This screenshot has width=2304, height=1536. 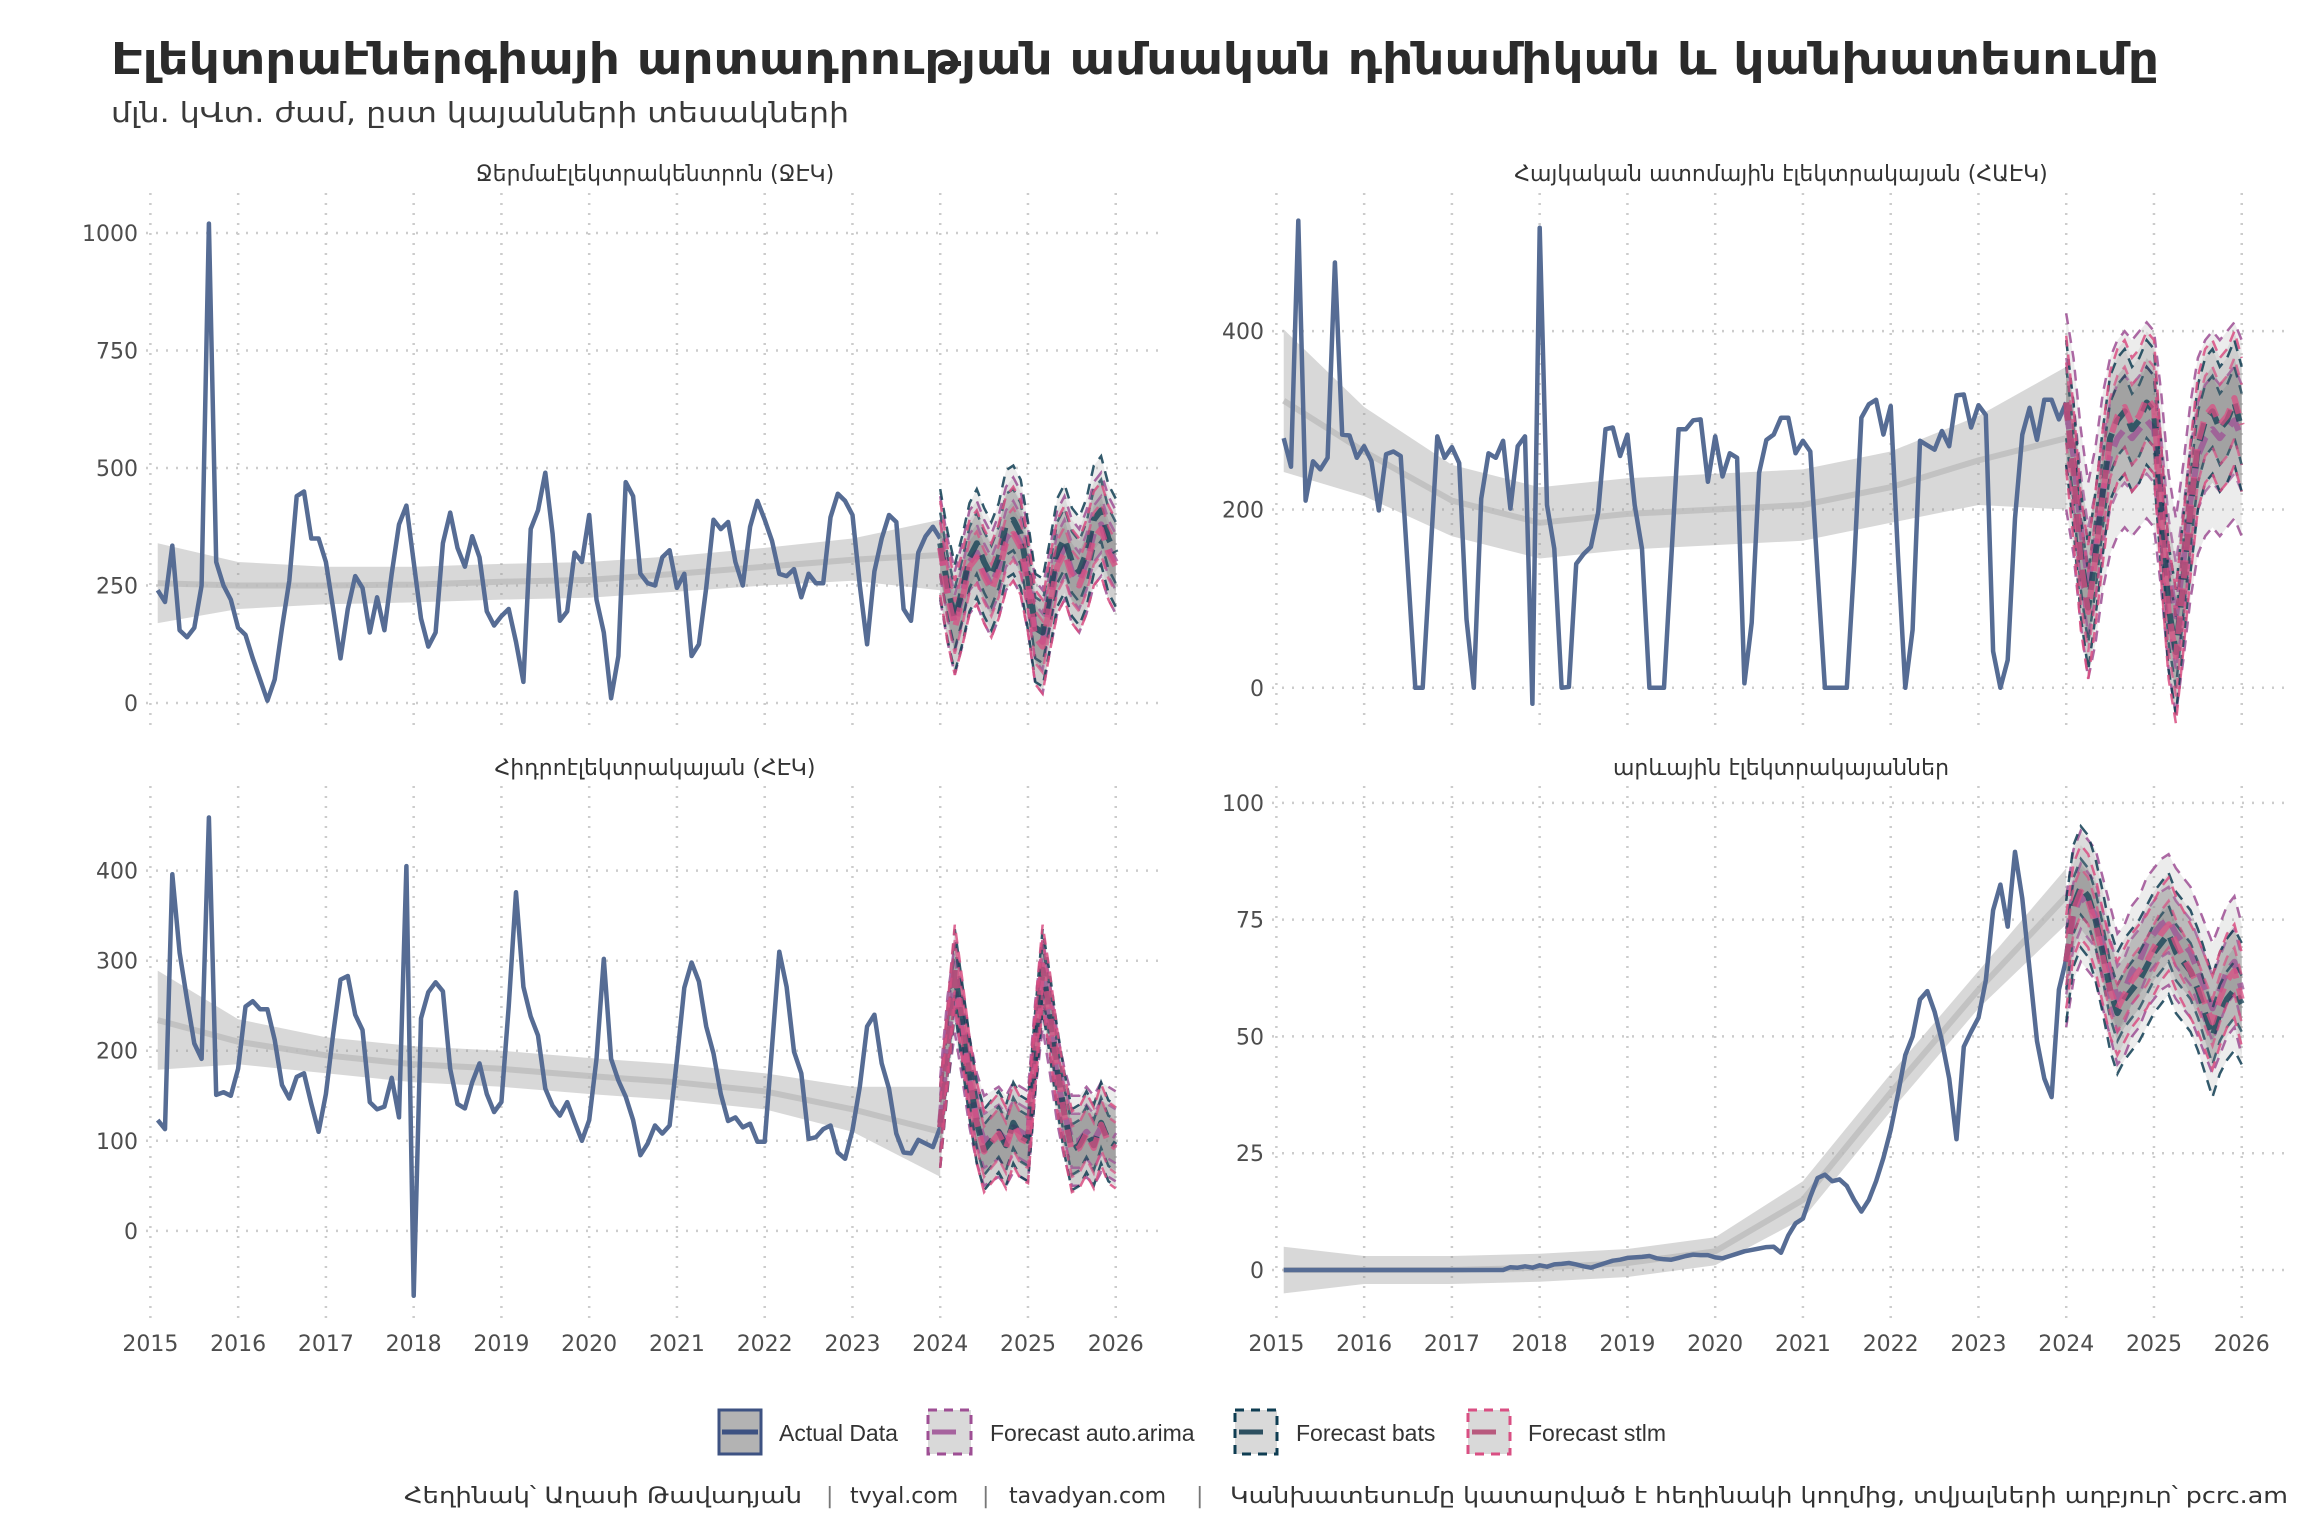 I want to click on legend-label-bats: Forecast bats, so click(x=1365, y=1433).